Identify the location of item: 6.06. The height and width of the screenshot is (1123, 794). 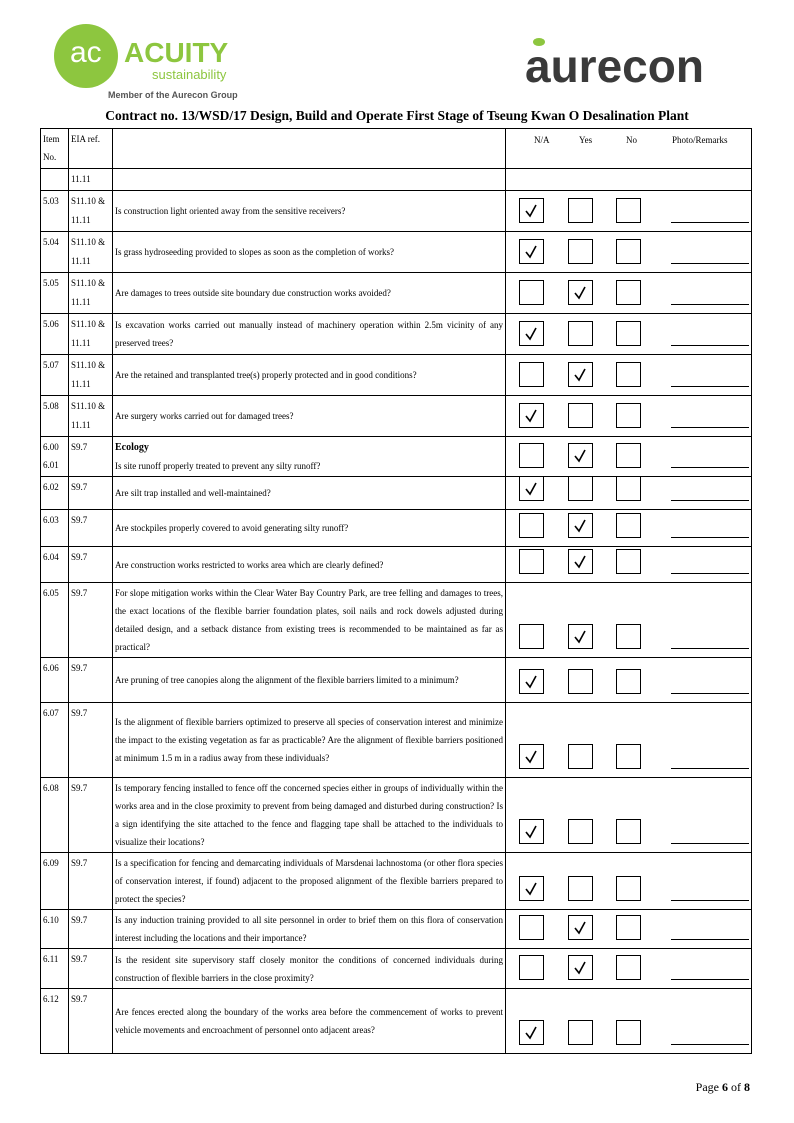
(51, 668).